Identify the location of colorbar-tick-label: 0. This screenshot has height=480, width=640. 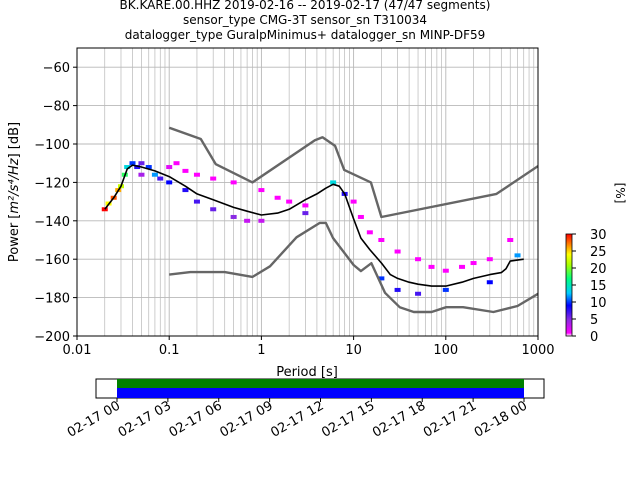
(594, 337).